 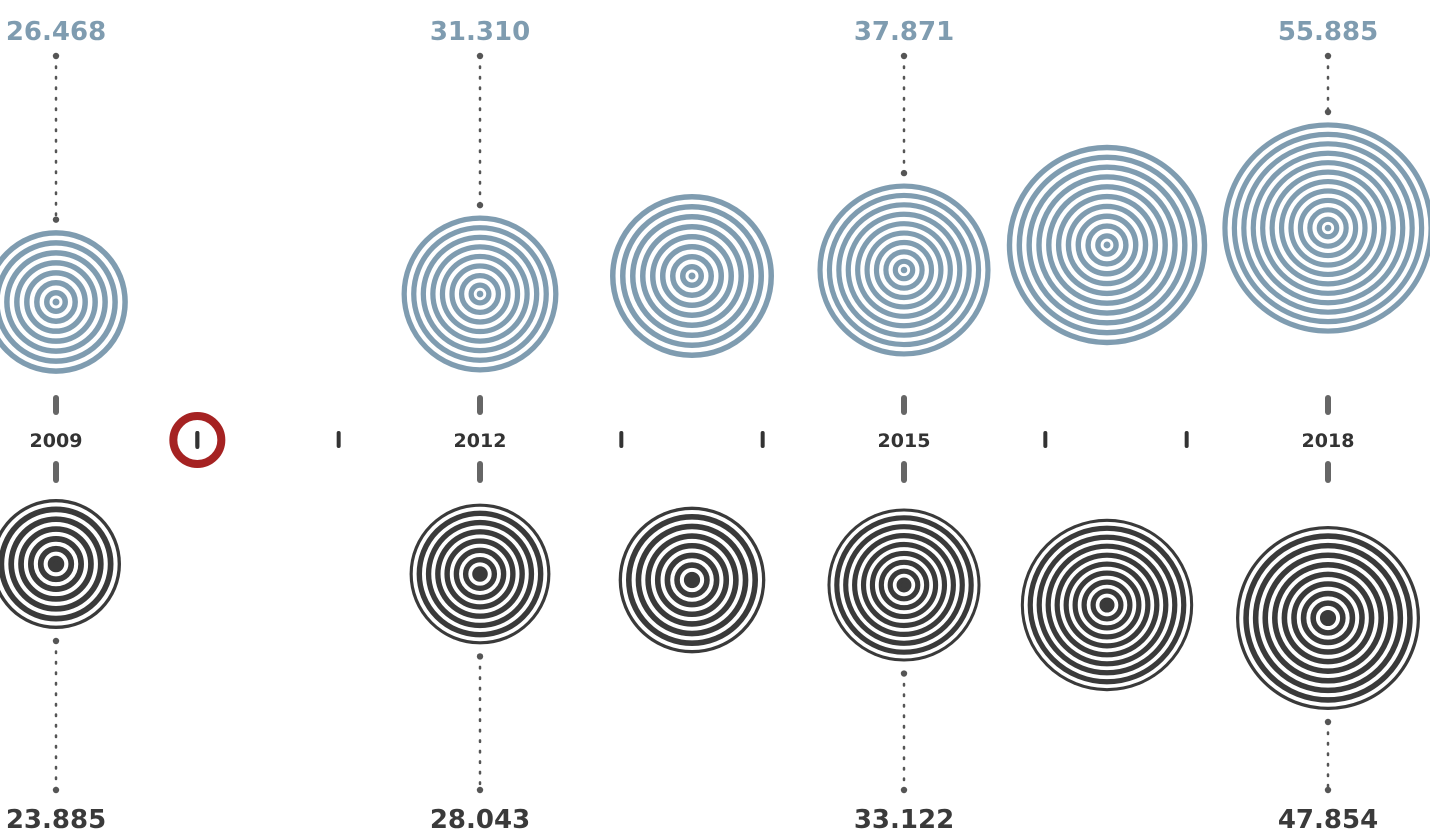 I want to click on year-tick-label: 2009, so click(x=56, y=441).